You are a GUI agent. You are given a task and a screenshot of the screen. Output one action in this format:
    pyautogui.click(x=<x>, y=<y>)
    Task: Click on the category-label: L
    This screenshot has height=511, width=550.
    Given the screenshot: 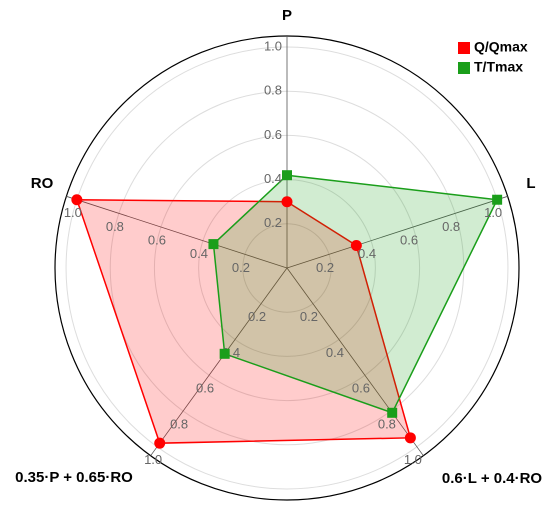 What is the action you would take?
    pyautogui.click(x=530, y=183)
    